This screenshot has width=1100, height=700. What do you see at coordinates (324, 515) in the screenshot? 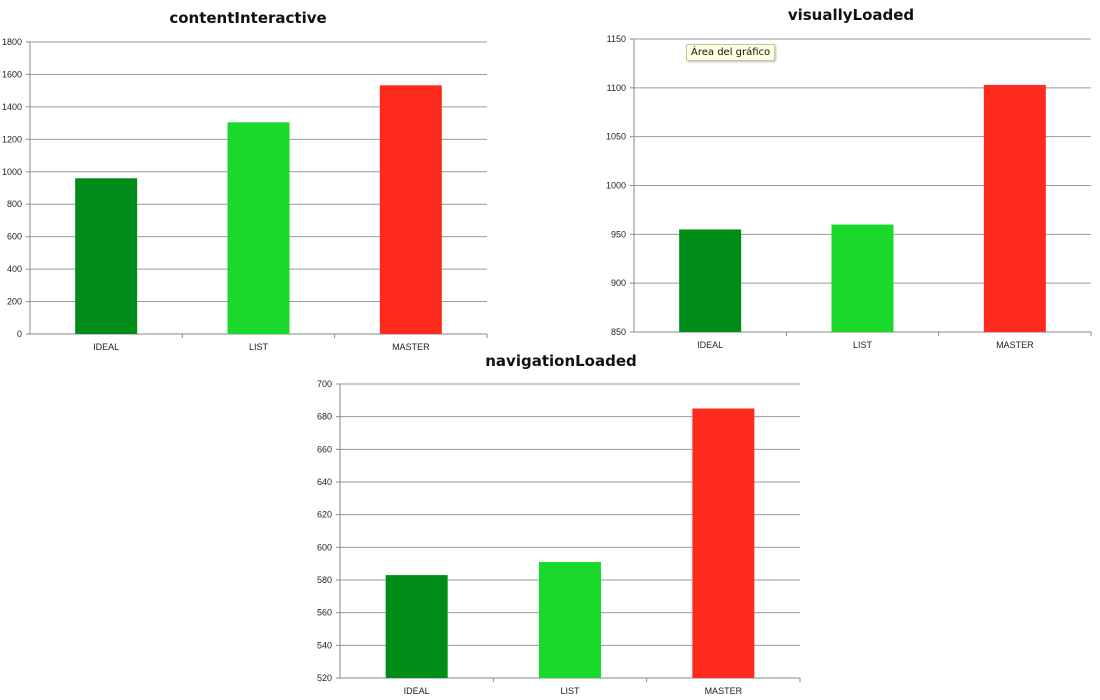
I see `y-tick-label: 620` at bounding box center [324, 515].